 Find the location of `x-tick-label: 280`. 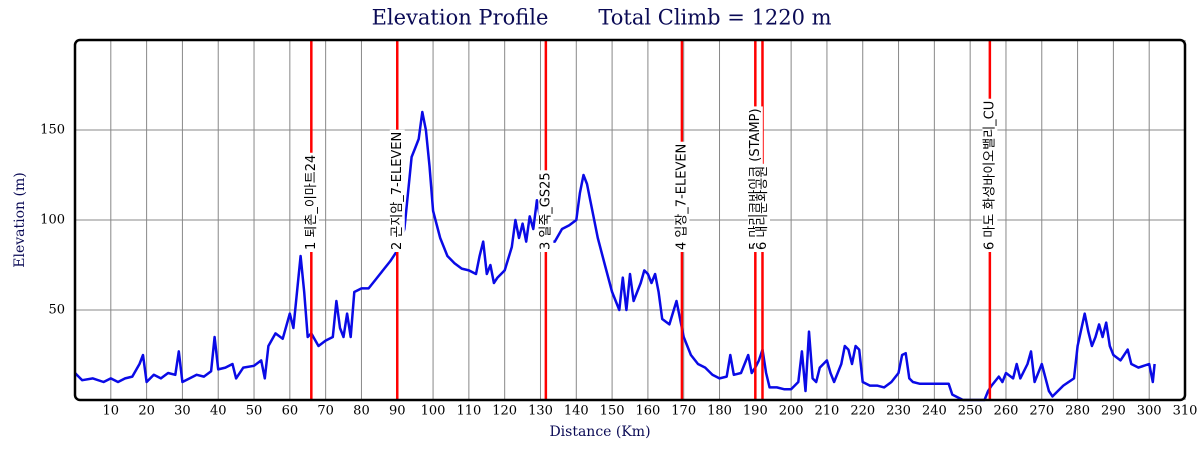

x-tick-label: 280 is located at coordinates (1077, 411).